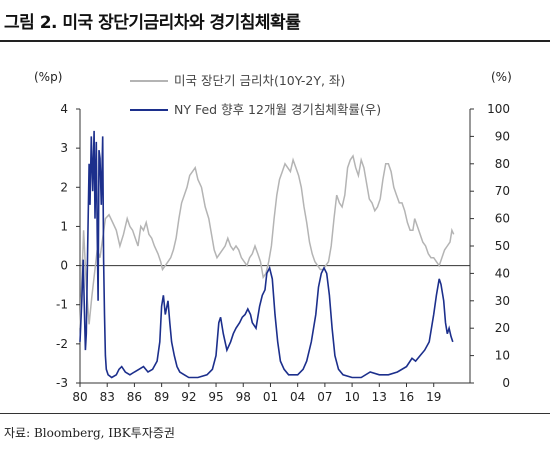  I want to click on left-tick-label: -2, so click(62, 344).